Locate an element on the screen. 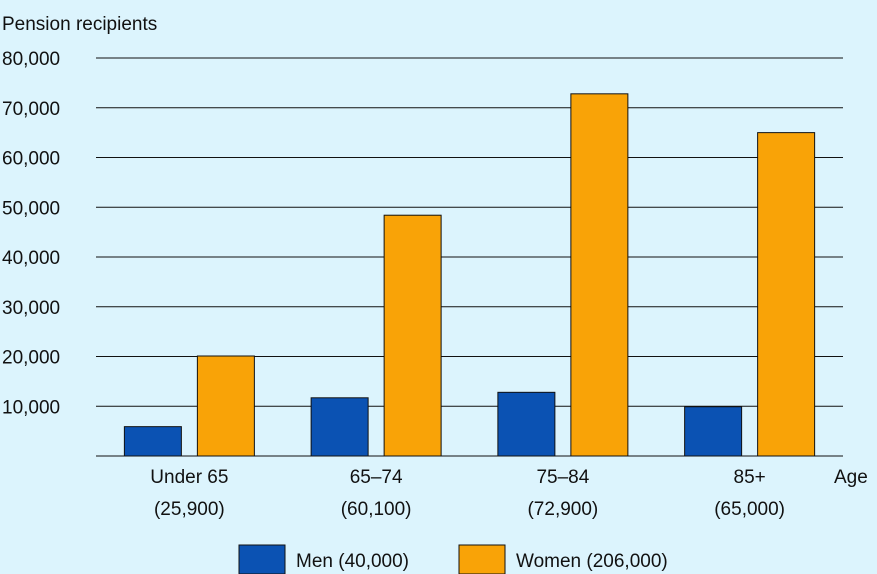  x-axis-label: Age is located at coordinates (851, 477).